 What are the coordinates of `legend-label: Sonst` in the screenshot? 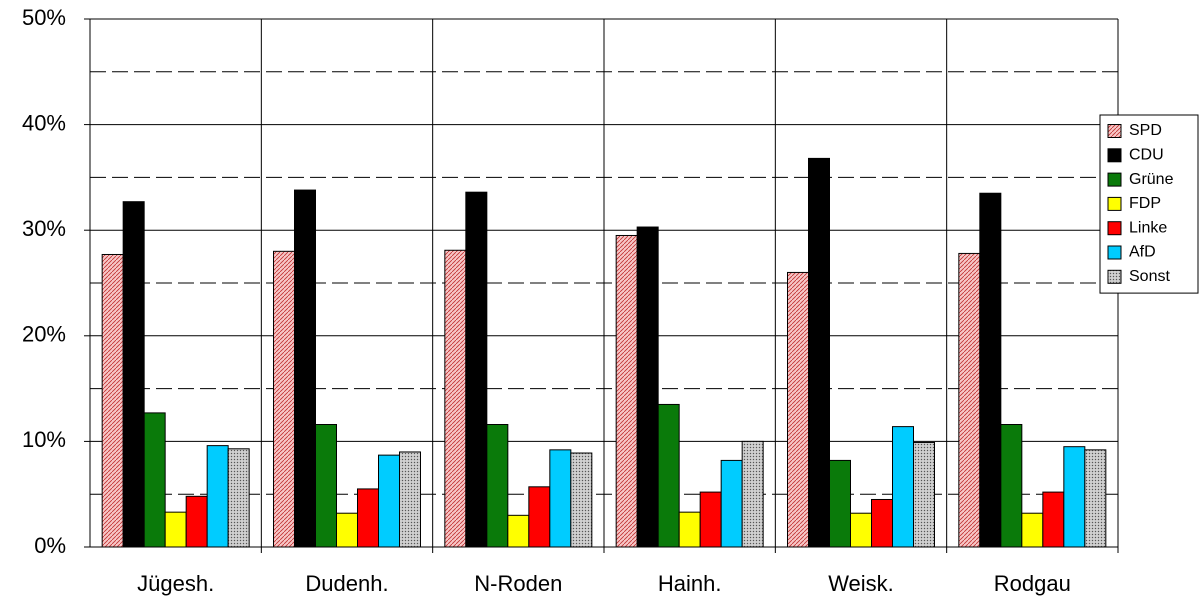 It's located at (1149, 276).